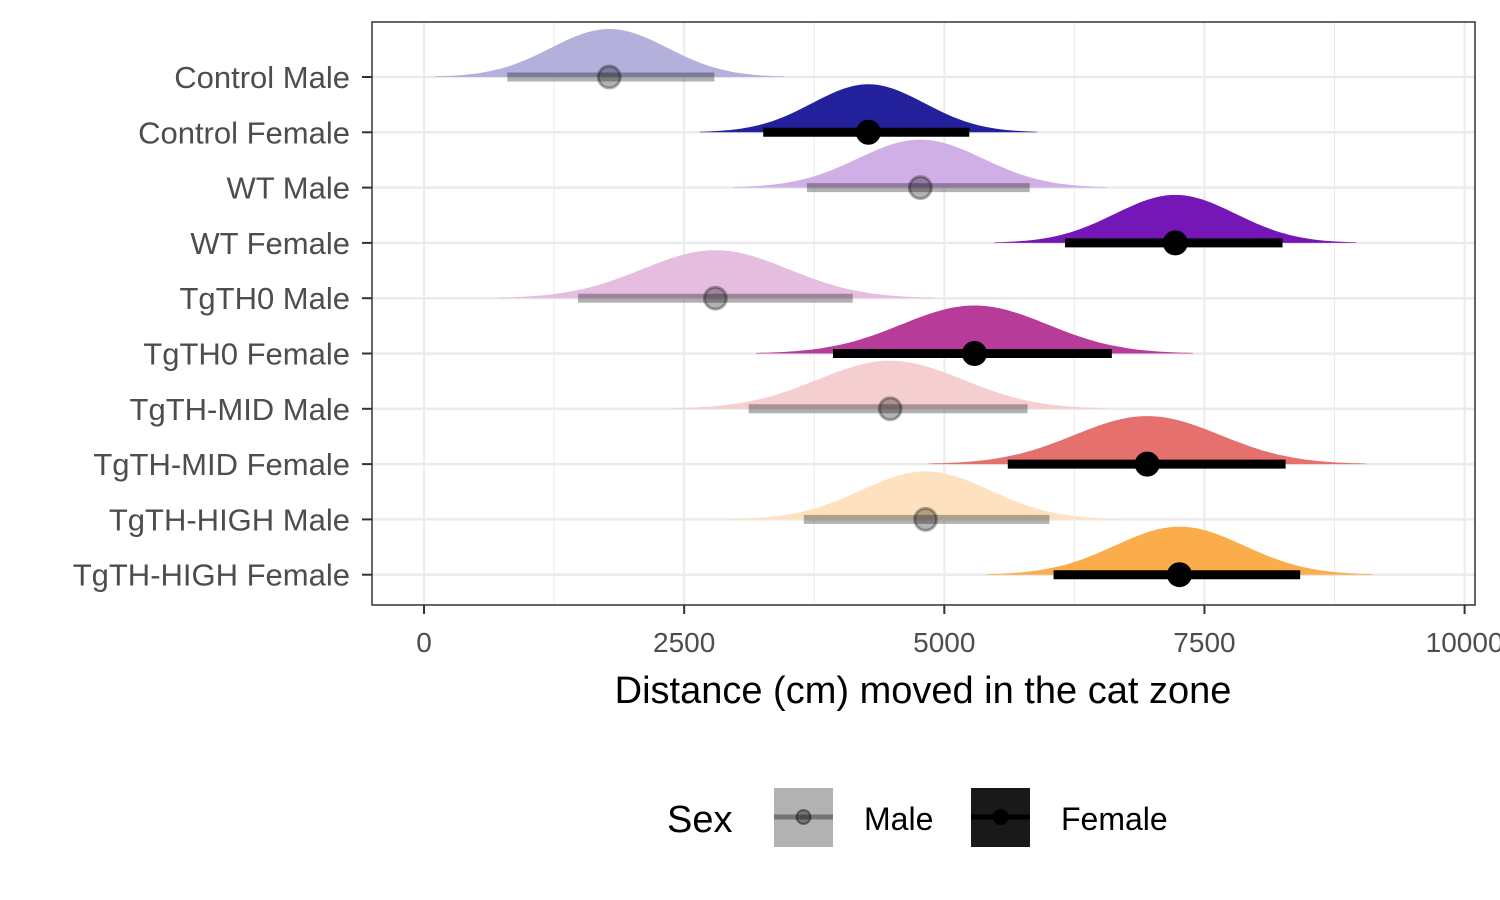 The height and width of the screenshot is (900, 1500). Describe the element at coordinates (244, 132) in the screenshot. I see `y-tick-label: Control Female` at that location.